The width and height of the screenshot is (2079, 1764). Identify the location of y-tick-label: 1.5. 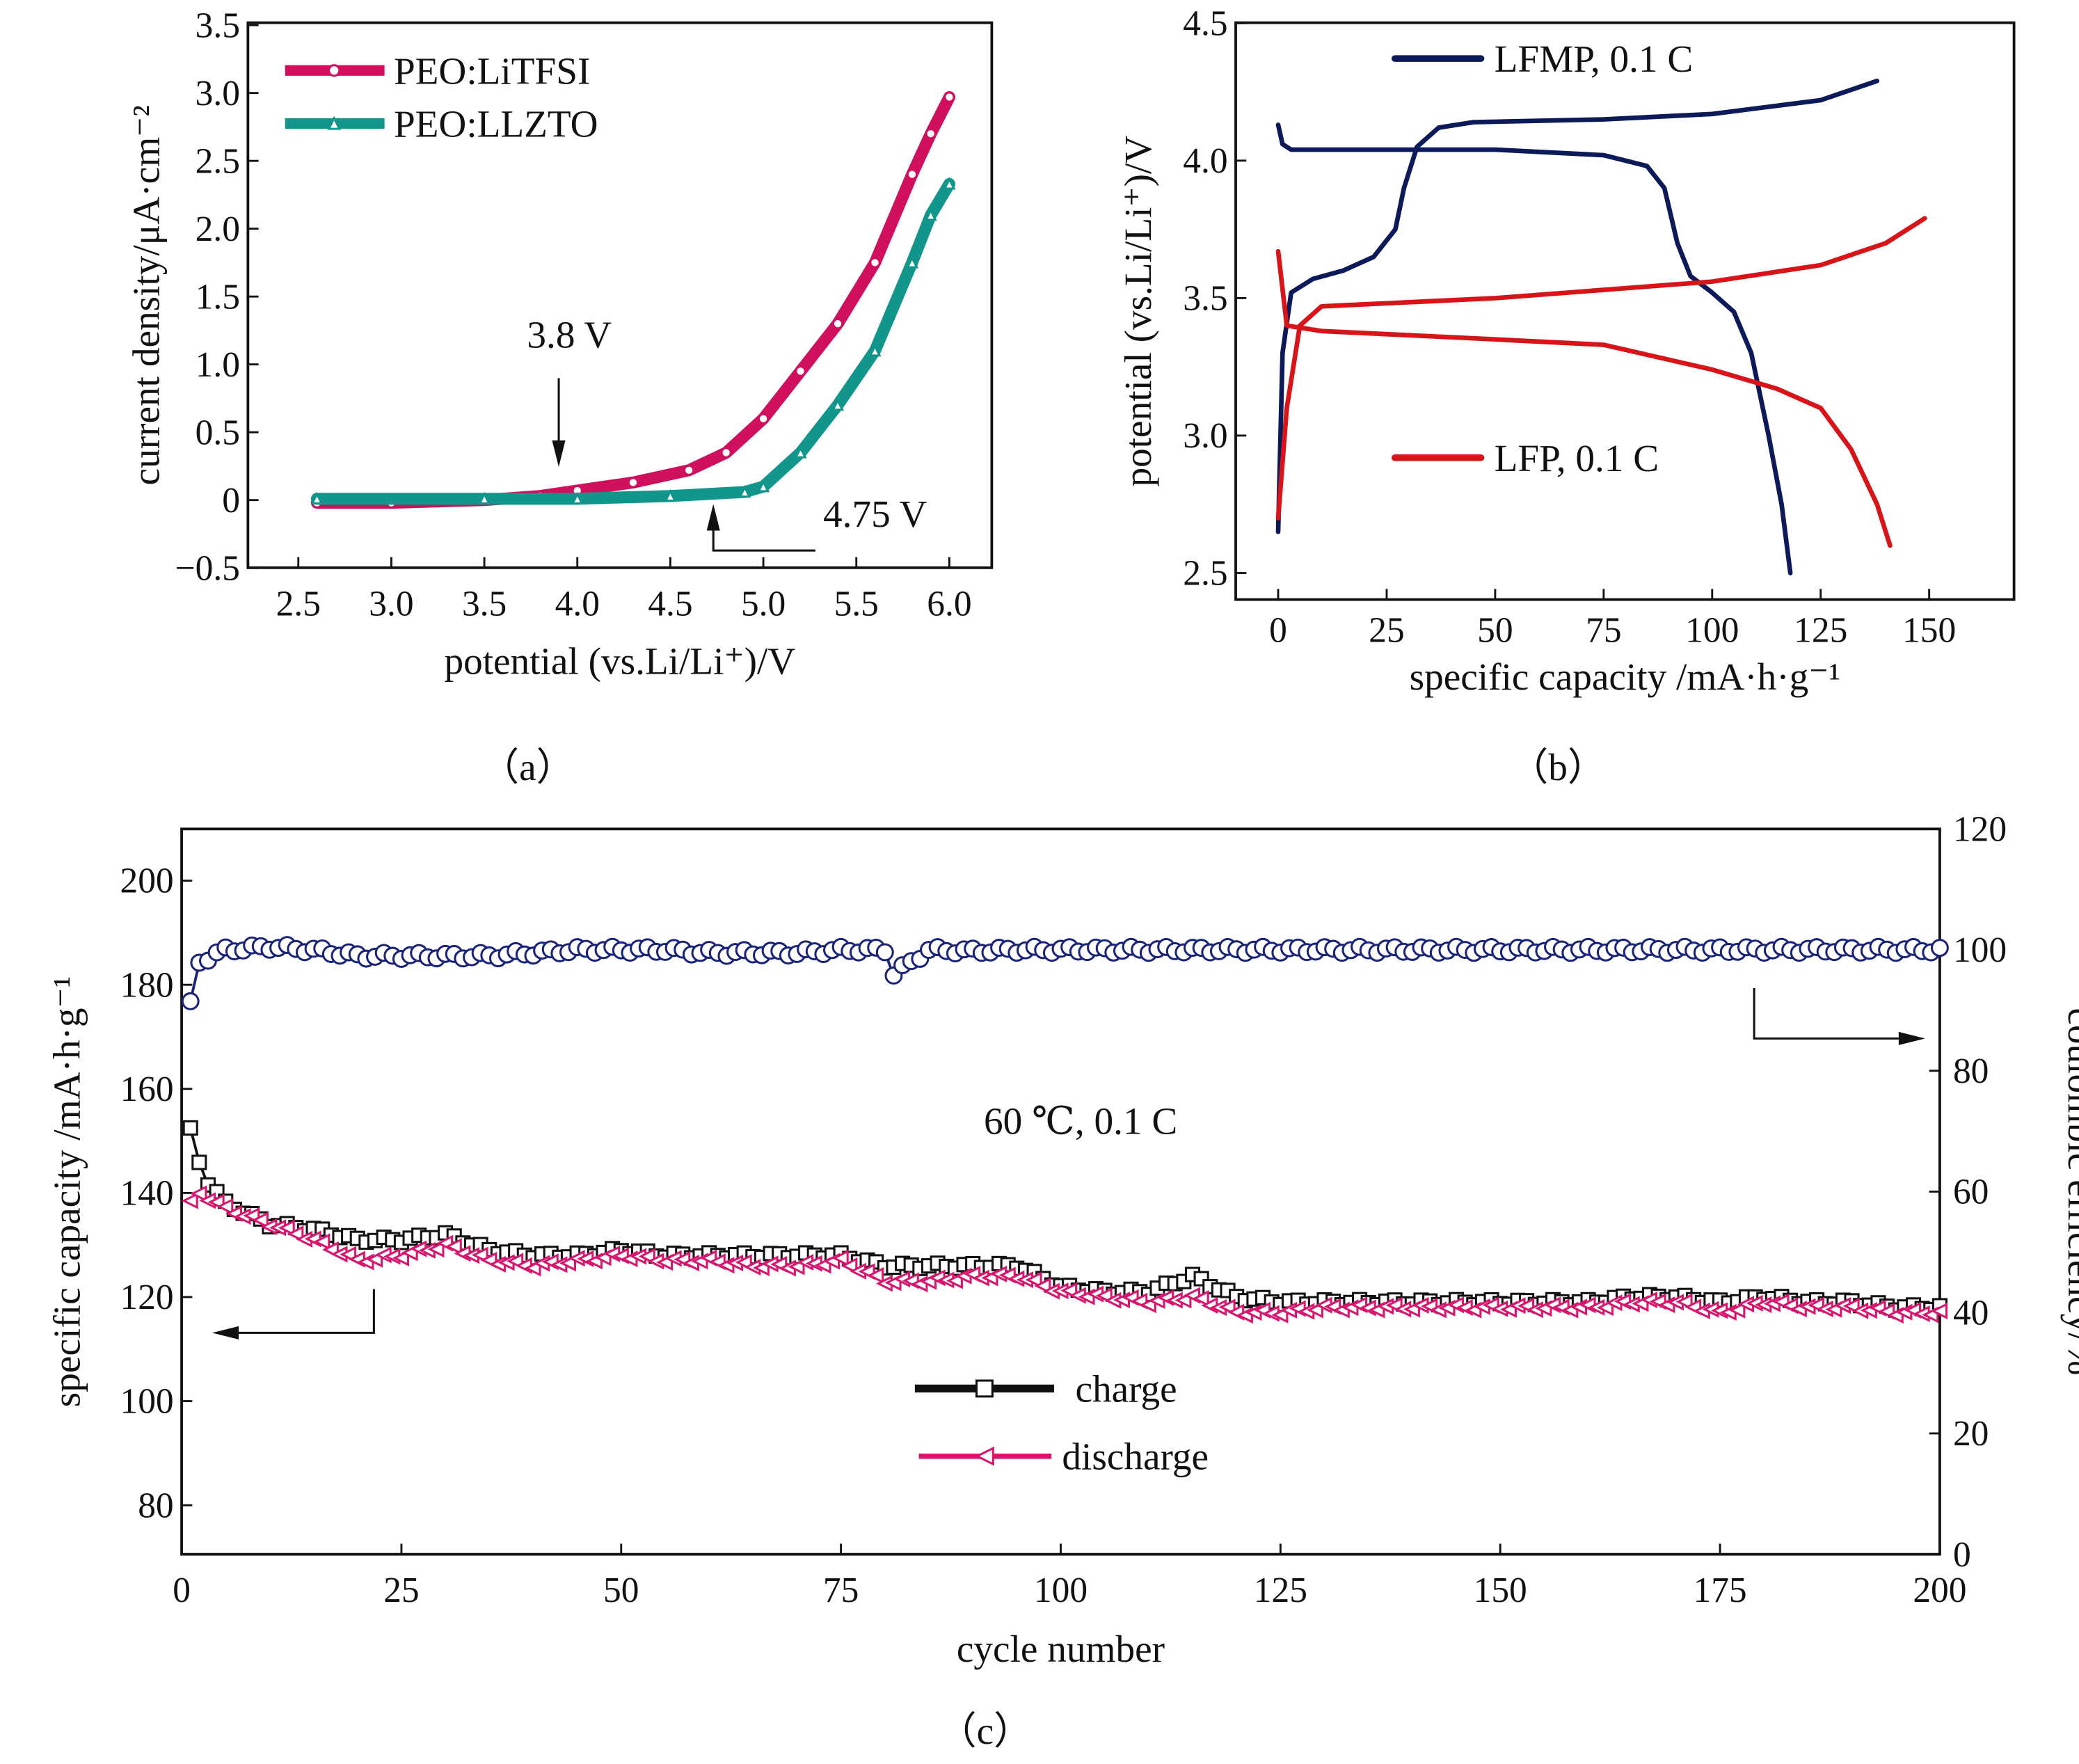
(218, 297).